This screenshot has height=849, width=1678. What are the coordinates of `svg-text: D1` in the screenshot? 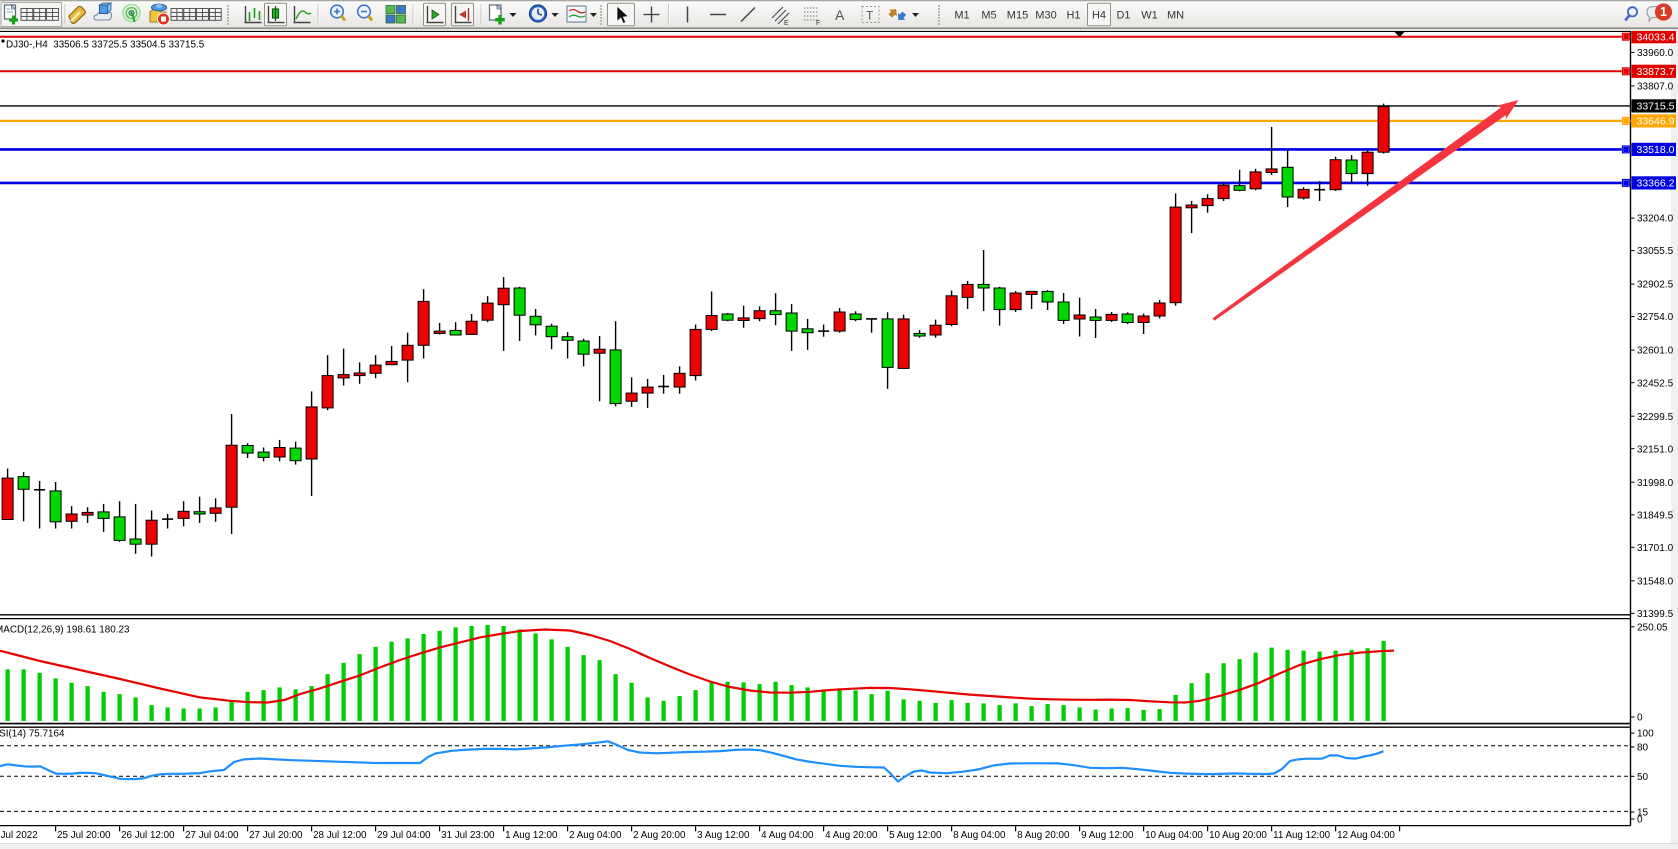 It's located at (1123, 16).